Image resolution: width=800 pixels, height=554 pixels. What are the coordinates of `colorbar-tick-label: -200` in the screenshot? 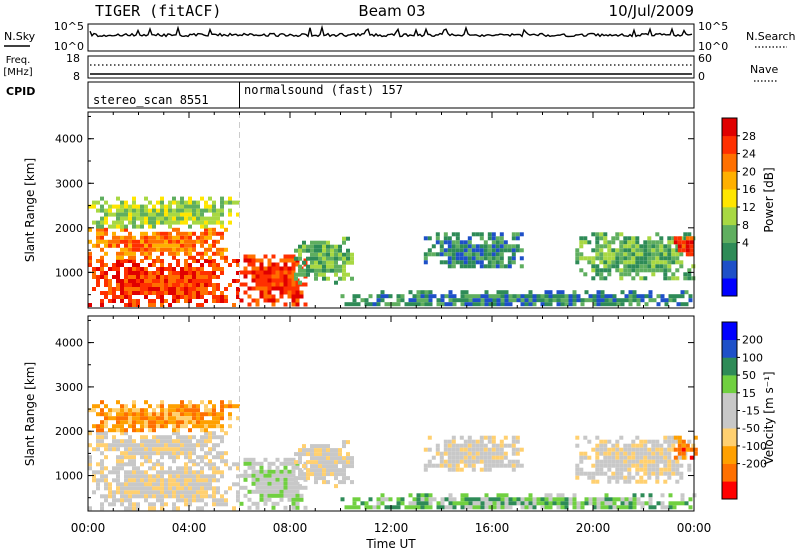 It's located at (754, 464).